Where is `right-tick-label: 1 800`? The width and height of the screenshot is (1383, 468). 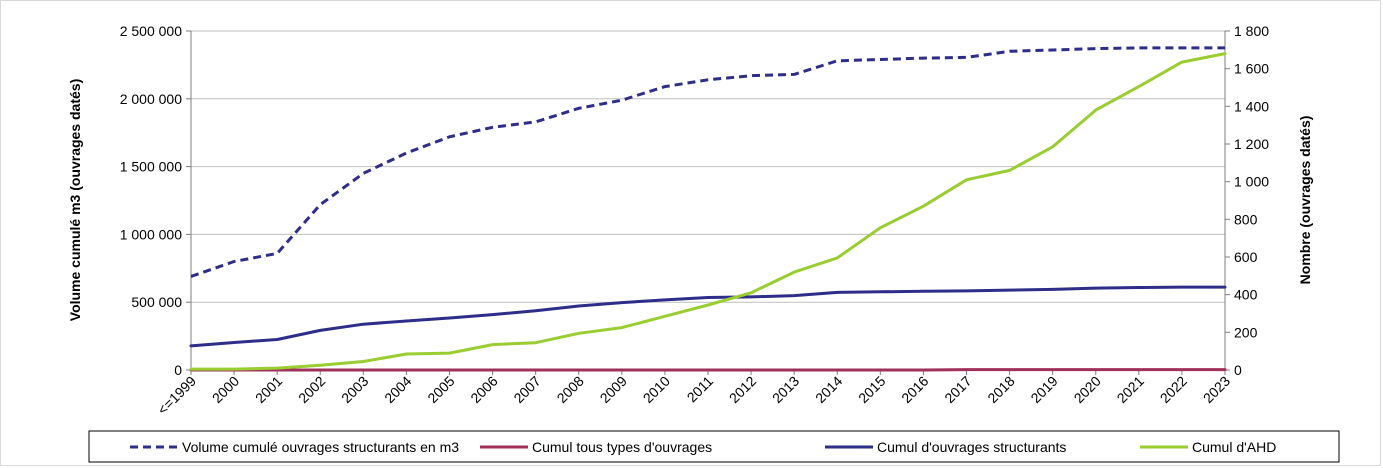
right-tick-label: 1 800 is located at coordinates (1251, 31).